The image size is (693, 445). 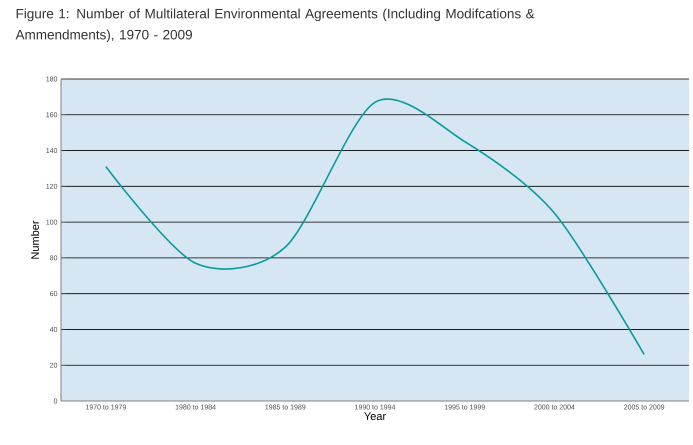 What do you see at coordinates (375, 416) in the screenshot?
I see `x-axis-title: Year` at bounding box center [375, 416].